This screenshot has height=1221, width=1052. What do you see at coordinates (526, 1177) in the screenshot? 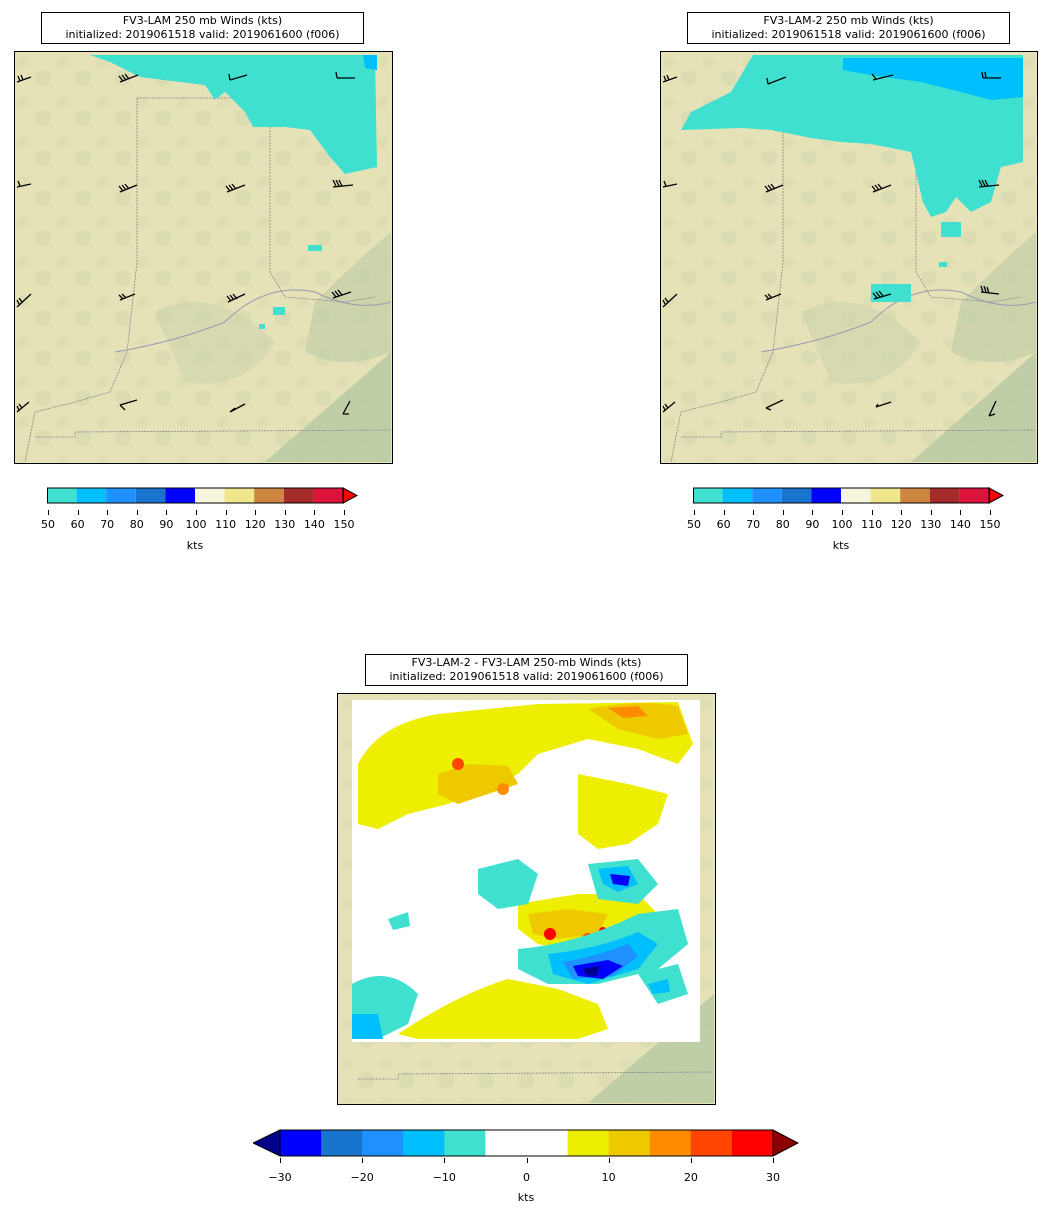
I see `colorbar-tick-label: 0` at bounding box center [526, 1177].